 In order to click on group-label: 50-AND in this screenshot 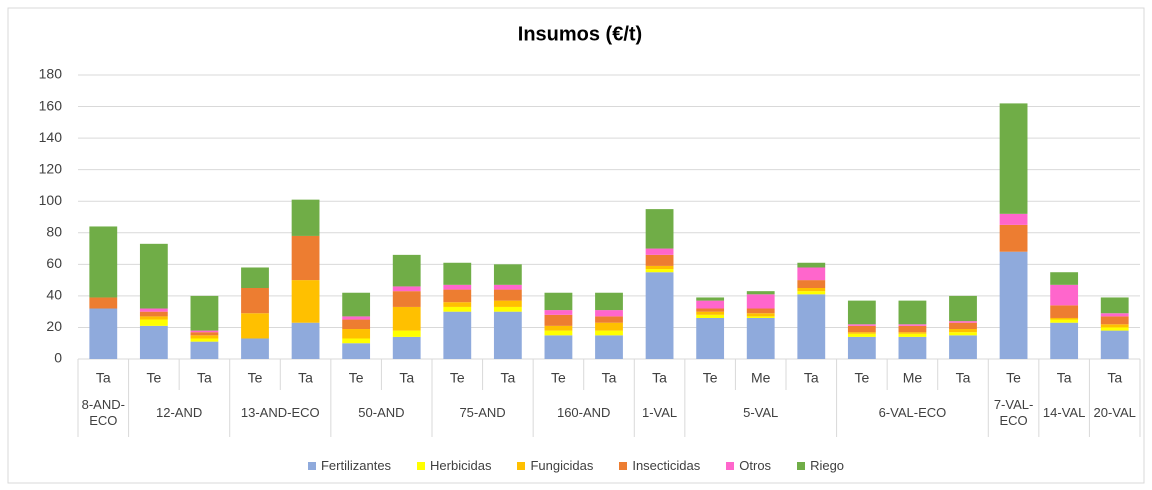, I will do `click(381, 412)`.